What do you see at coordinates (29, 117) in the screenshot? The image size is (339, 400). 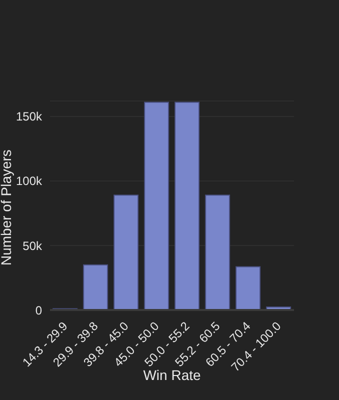 I see `y-tick-label: 150k` at bounding box center [29, 117].